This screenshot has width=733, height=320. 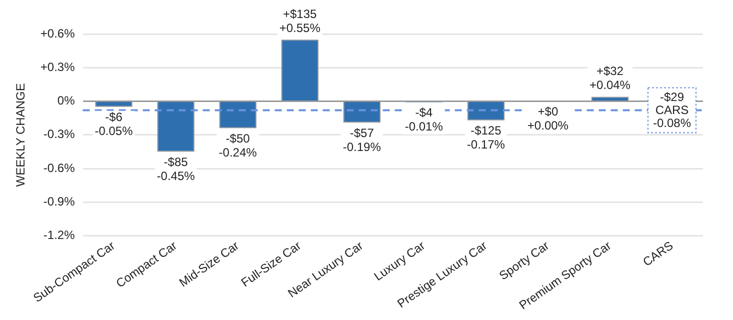 What do you see at coordinates (66, 101) in the screenshot?
I see `y-tick-label: 0%` at bounding box center [66, 101].